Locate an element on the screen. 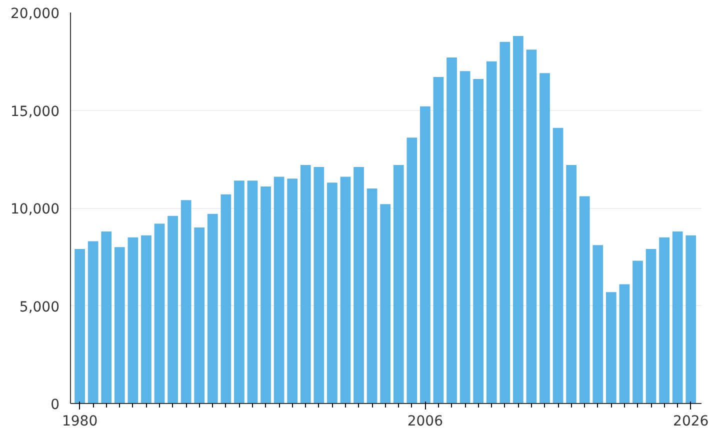  y-tick-label: 10,000 is located at coordinates (35, 210).